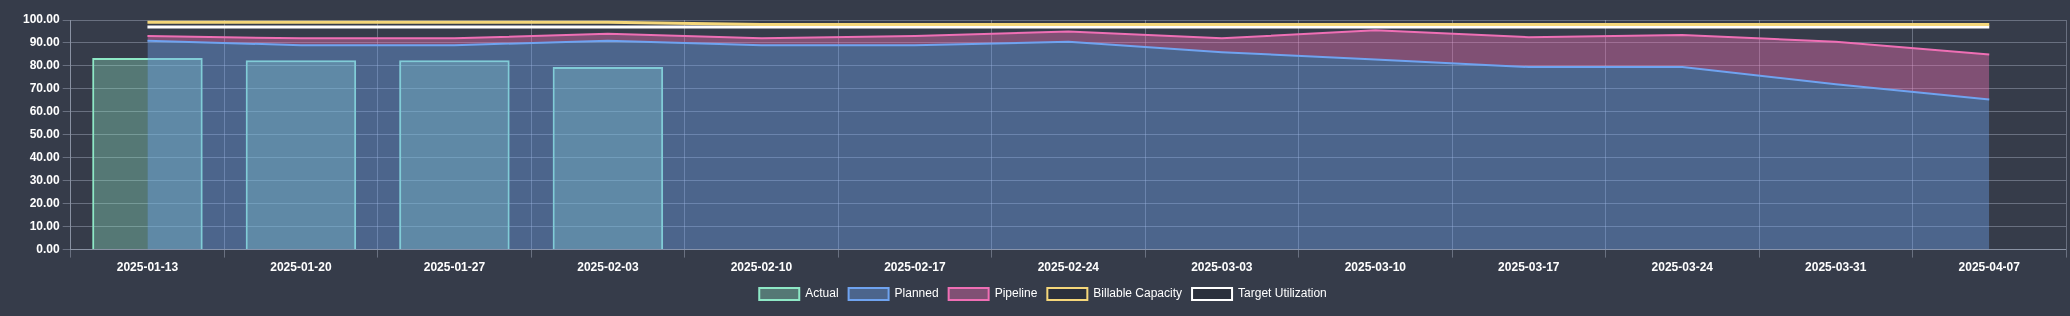  Describe the element at coordinates (45, 180) in the screenshot. I see `y-tick-label: 30.00` at that location.